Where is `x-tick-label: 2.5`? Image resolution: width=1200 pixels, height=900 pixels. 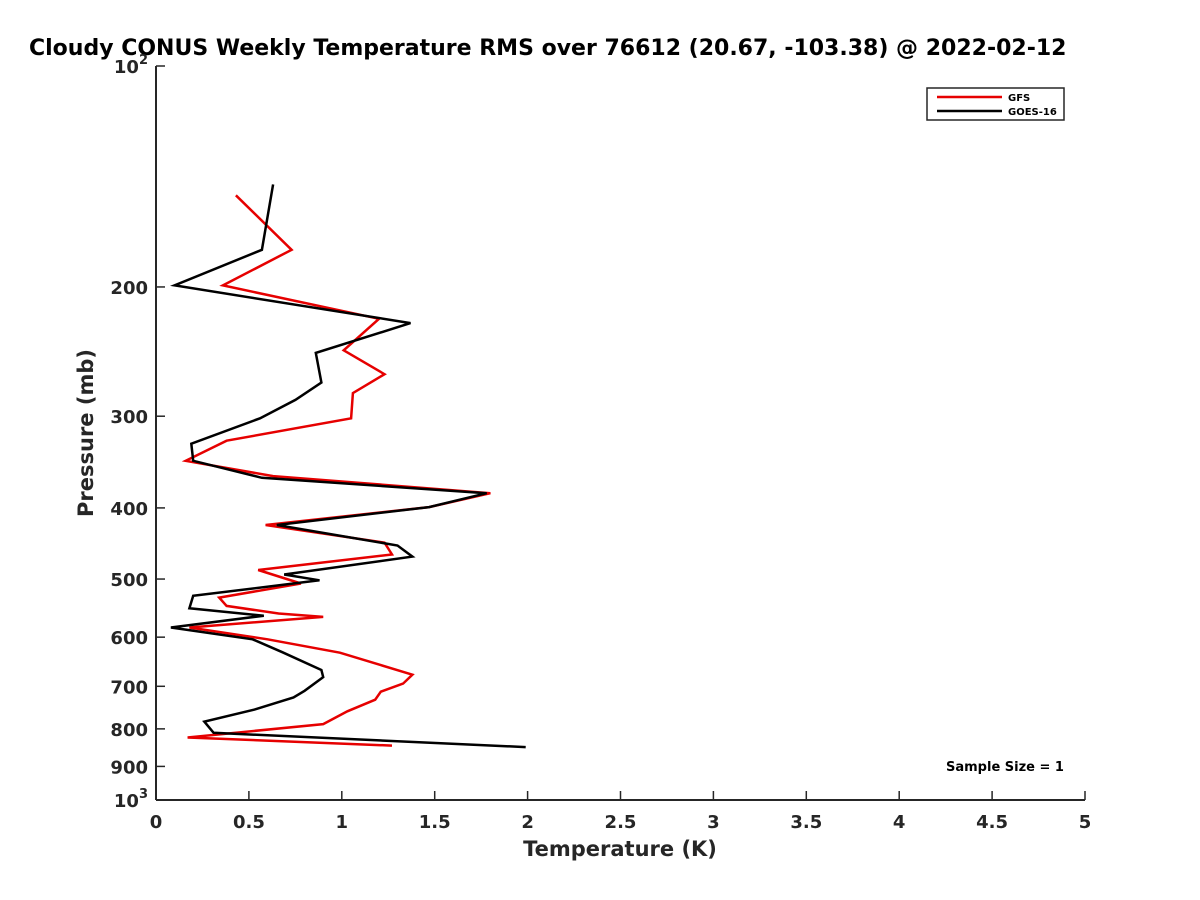 x-tick-label: 2.5 is located at coordinates (621, 822).